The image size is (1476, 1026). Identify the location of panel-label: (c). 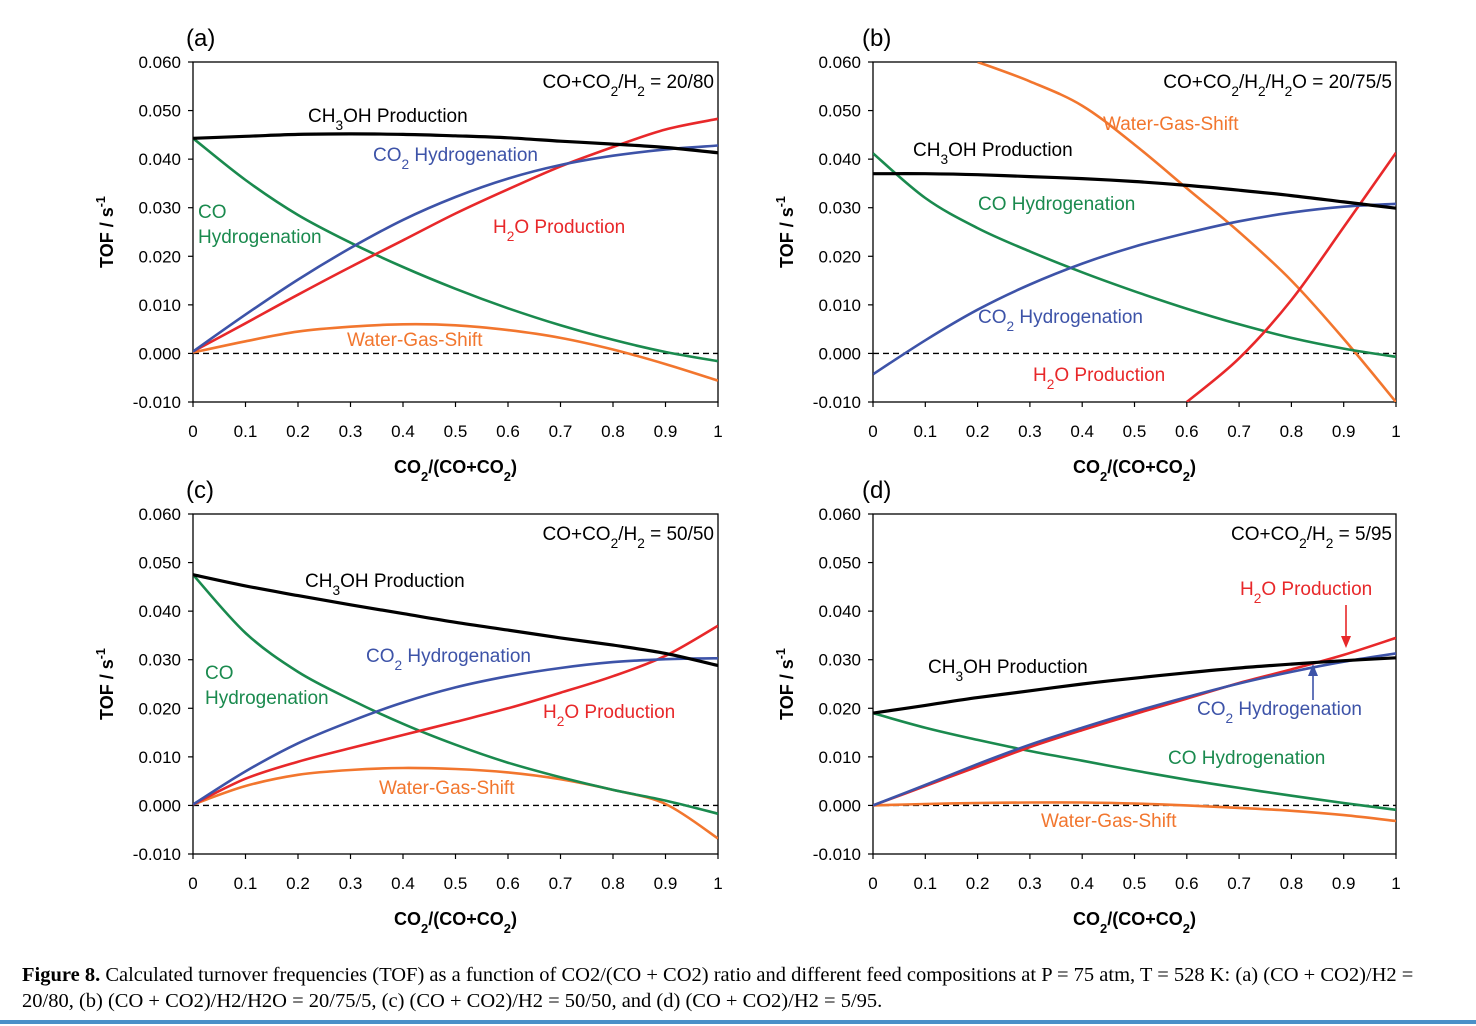
(200, 490).